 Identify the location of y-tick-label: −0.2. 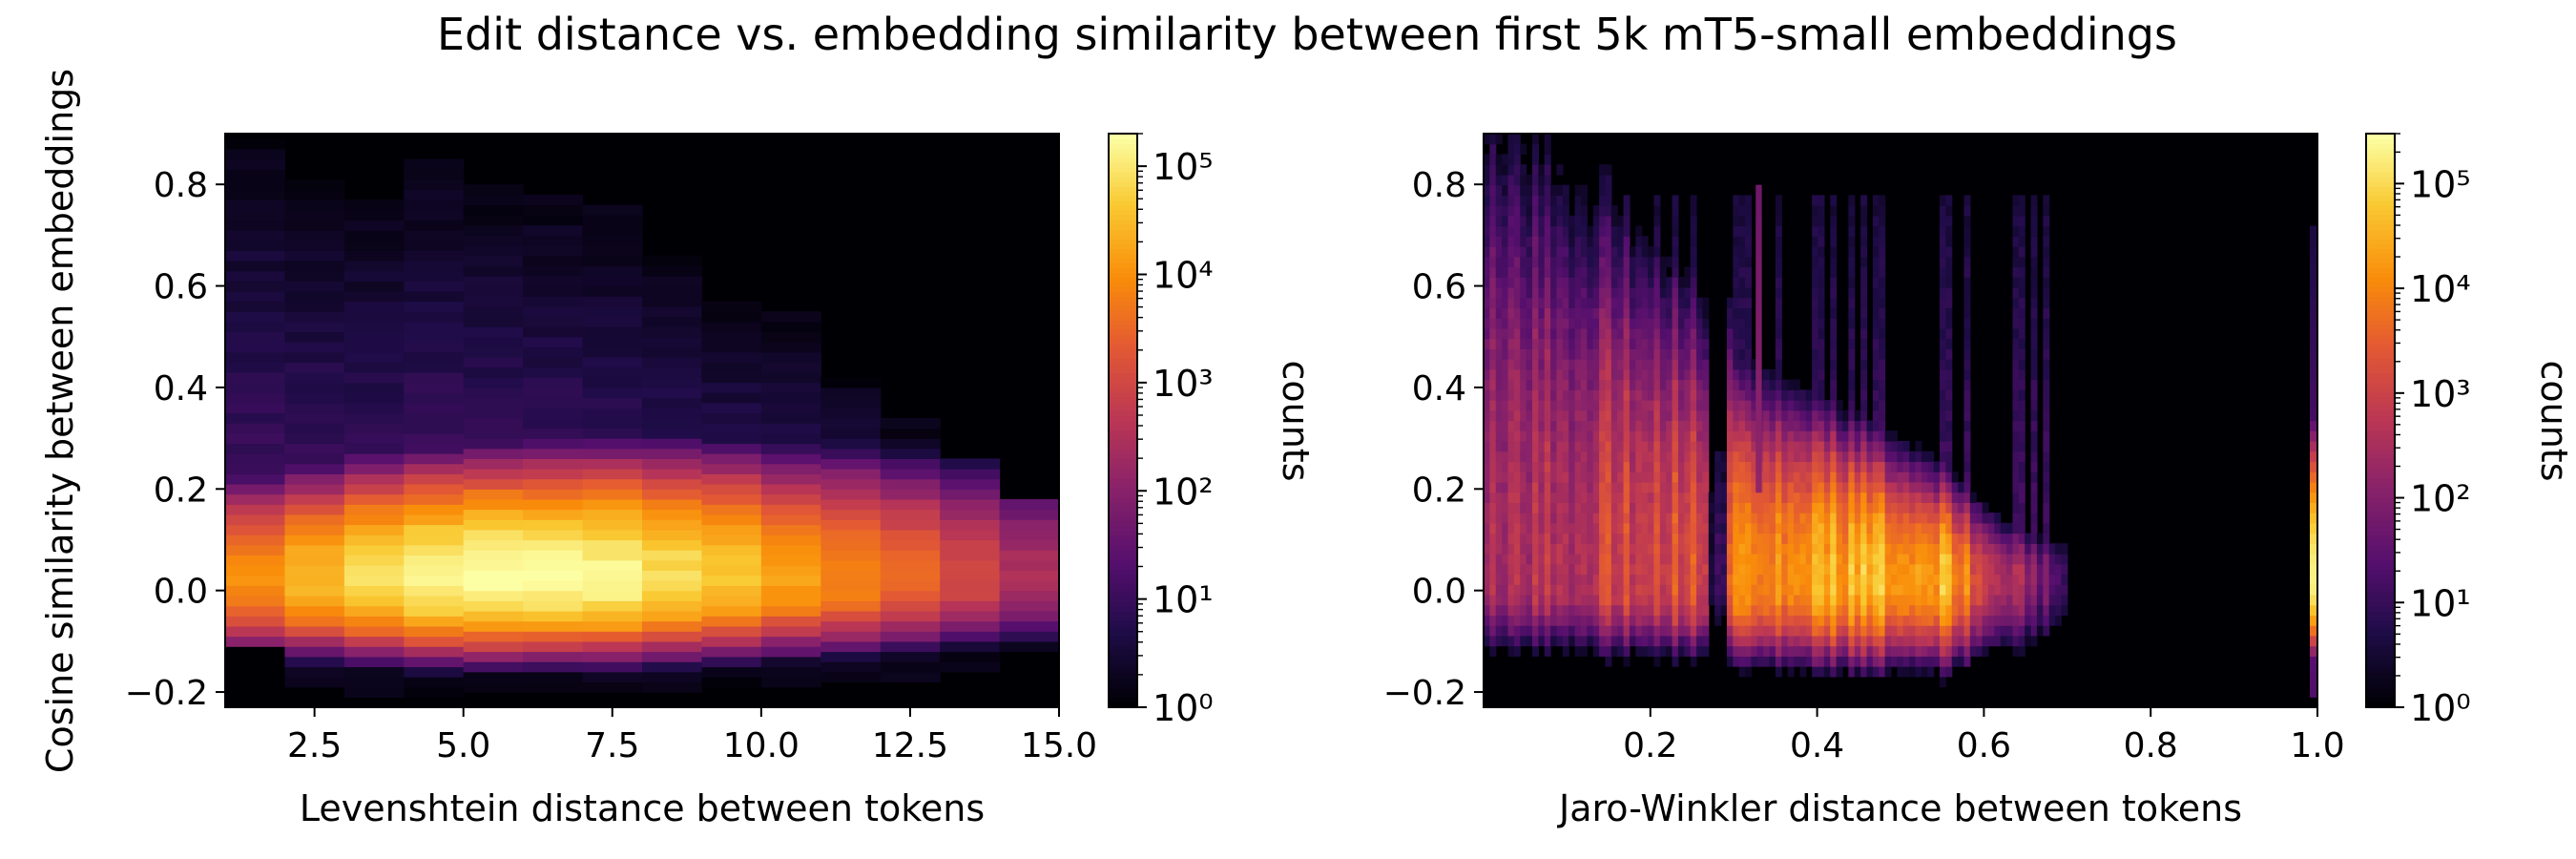
(166, 693).